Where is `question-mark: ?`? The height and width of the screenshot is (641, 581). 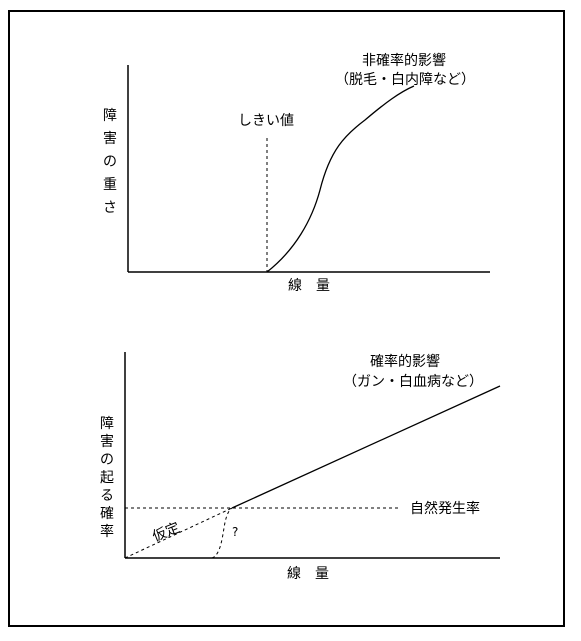 question-mark: ? is located at coordinates (235, 532).